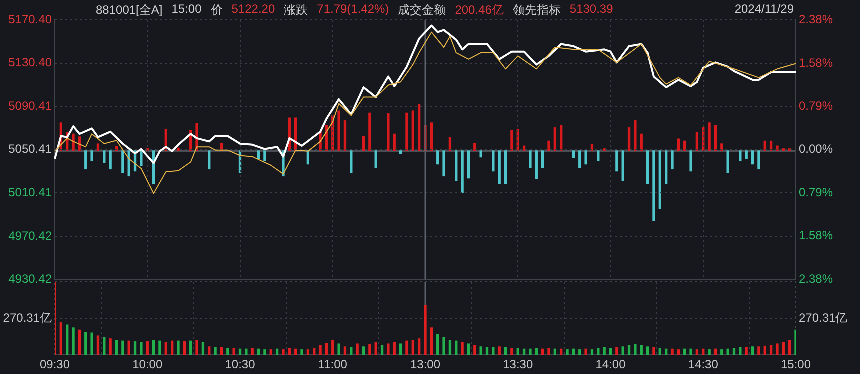 Image resolution: width=860 pixels, height=374 pixels. I want to click on x-tick-label: 15:00, so click(796, 365).